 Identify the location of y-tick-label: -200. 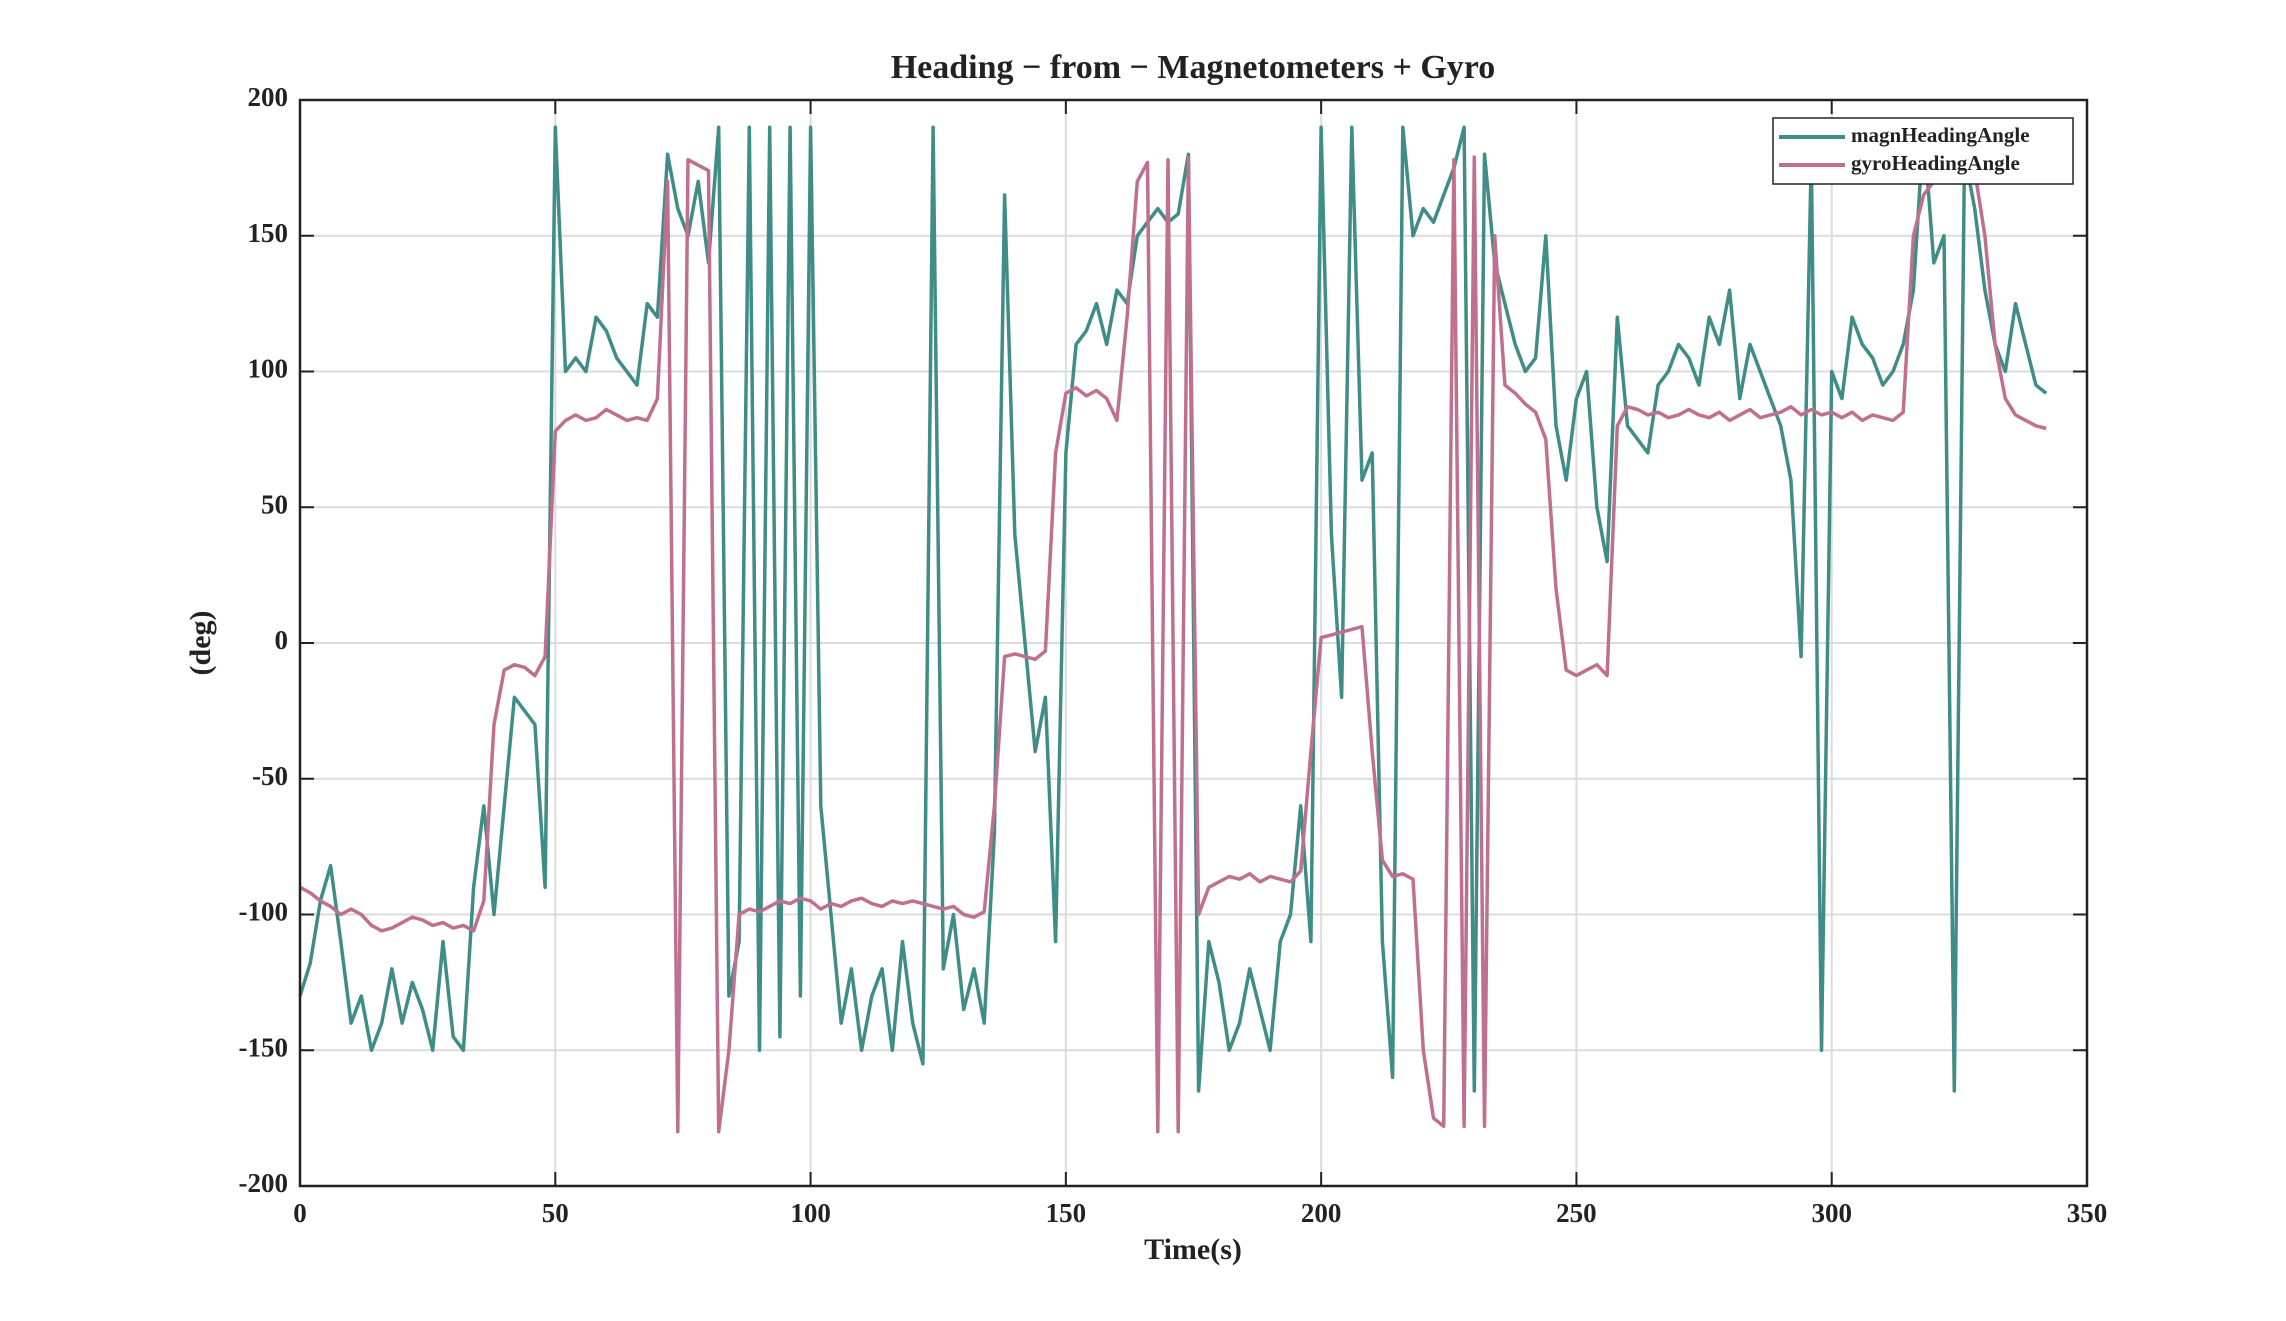
(264, 1183).